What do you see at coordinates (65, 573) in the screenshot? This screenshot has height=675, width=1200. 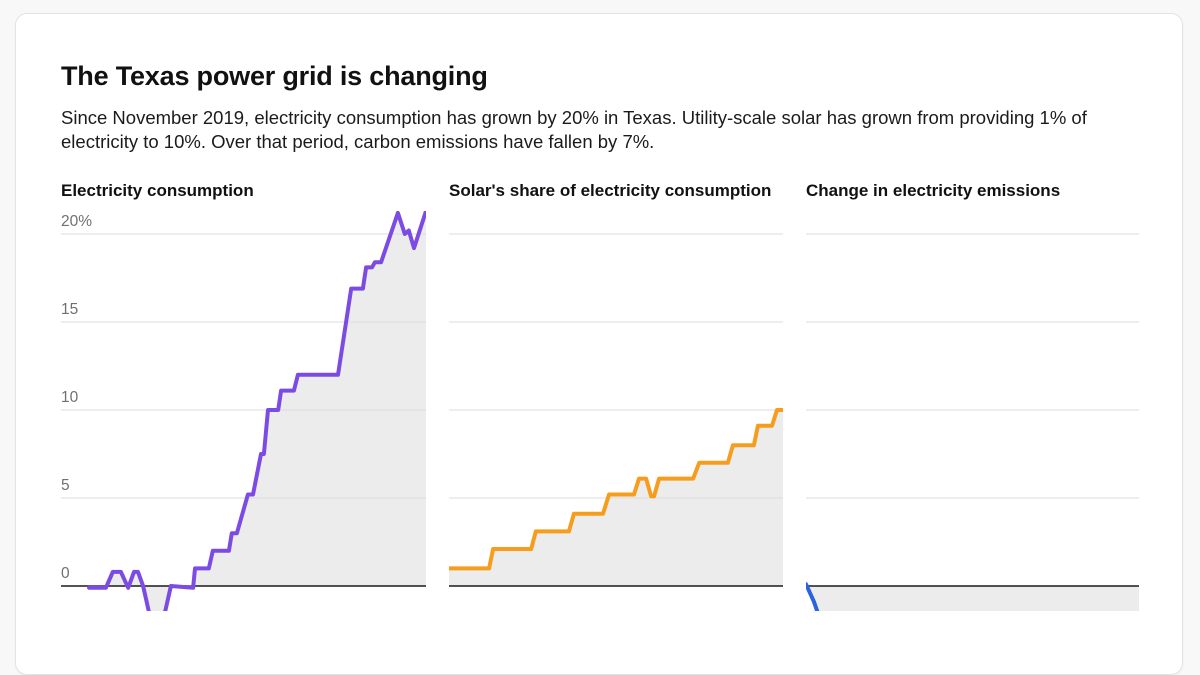 I see `y-tick-label-0: 0` at bounding box center [65, 573].